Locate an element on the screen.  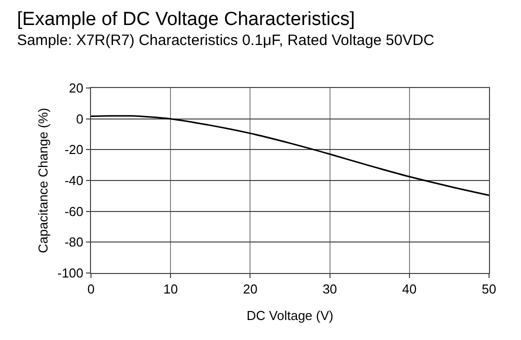
x-tick-label: 10 is located at coordinates (170, 289).